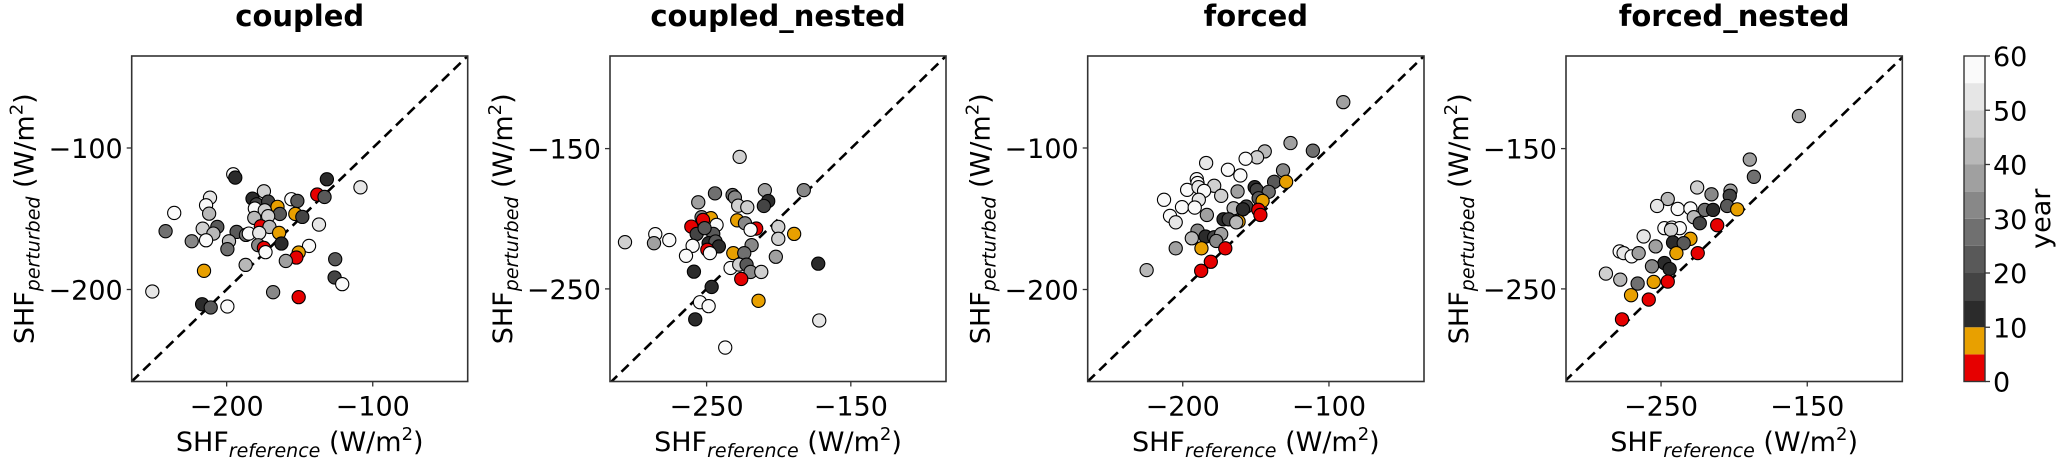 This screenshot has width=2067, height=458. Describe the element at coordinates (25, 98) in the screenshot. I see `y-label-close: )` at that location.